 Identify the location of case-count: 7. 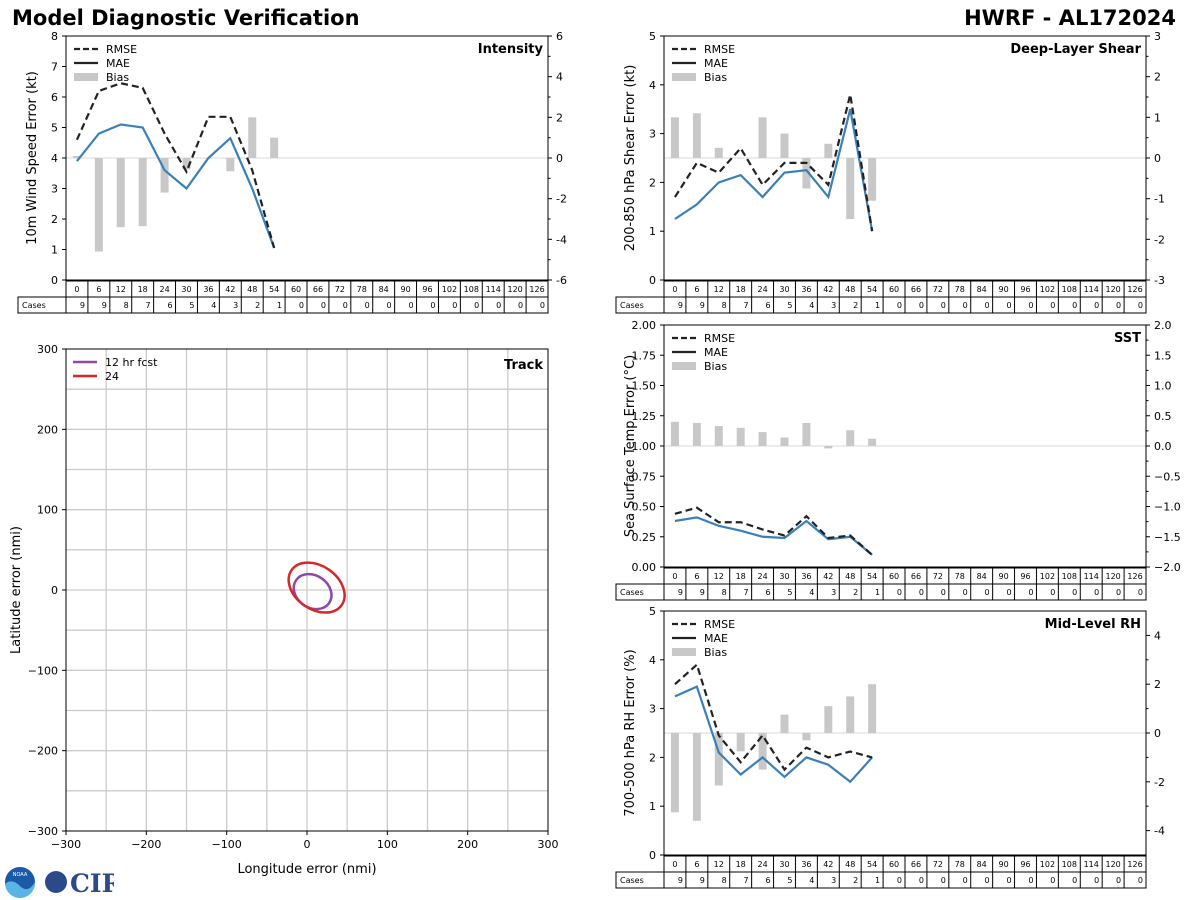
(746, 880).